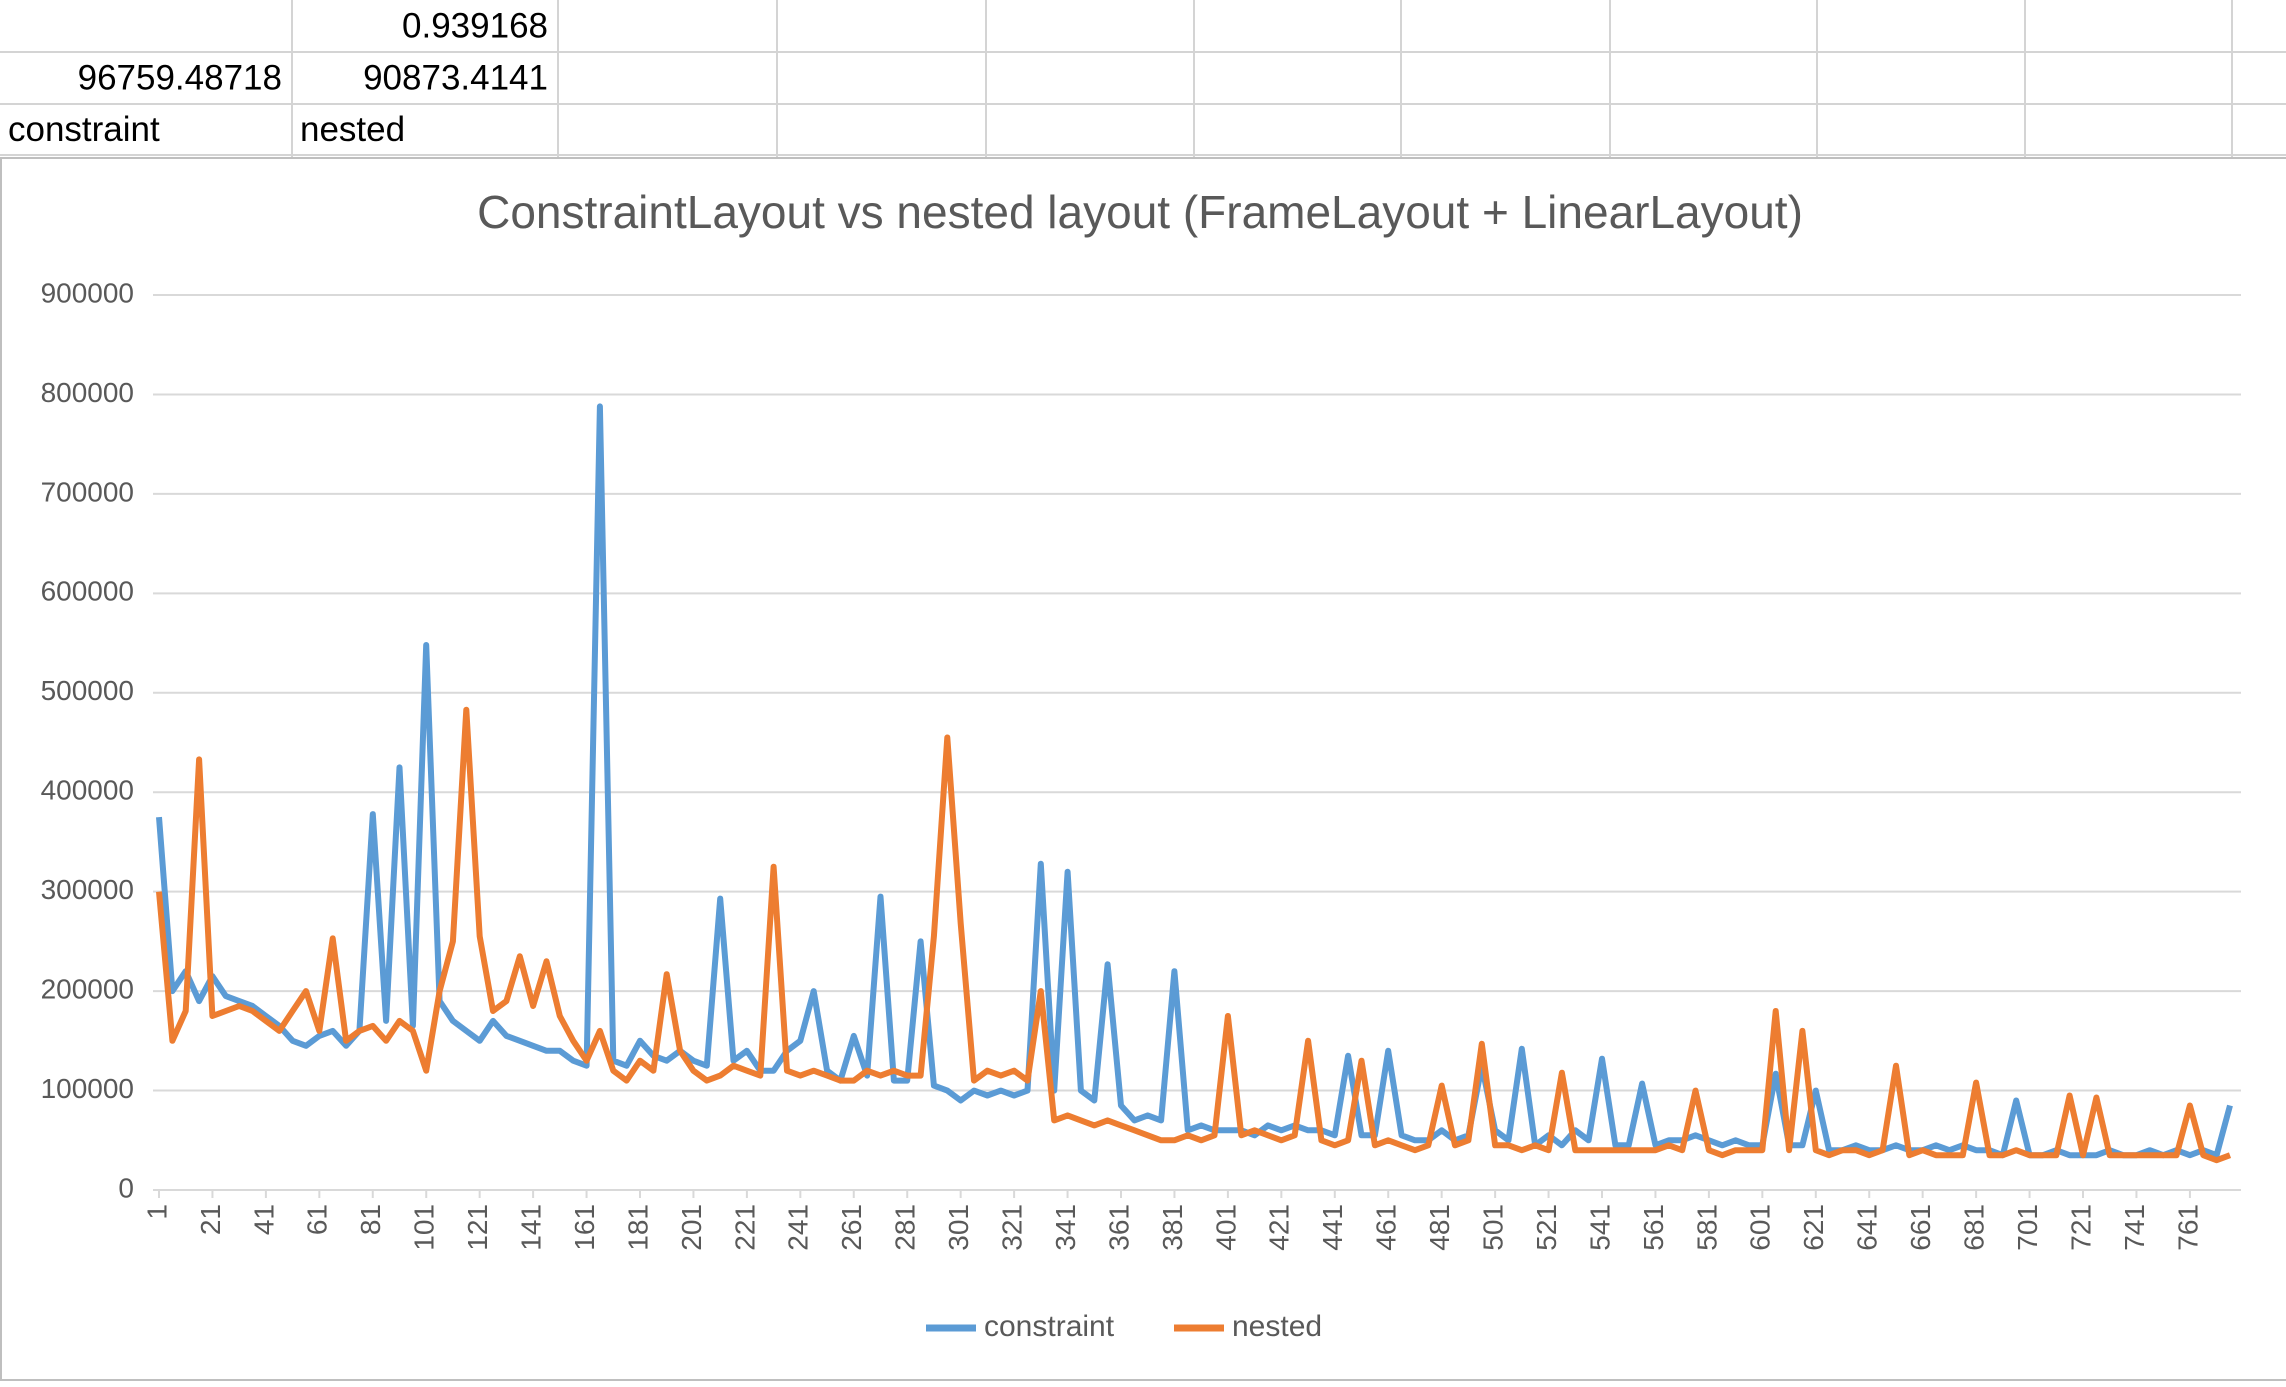 Image resolution: width=2286 pixels, height=1387 pixels. What do you see at coordinates (424, 1227) in the screenshot?
I see `x-tick-label: 101` at bounding box center [424, 1227].